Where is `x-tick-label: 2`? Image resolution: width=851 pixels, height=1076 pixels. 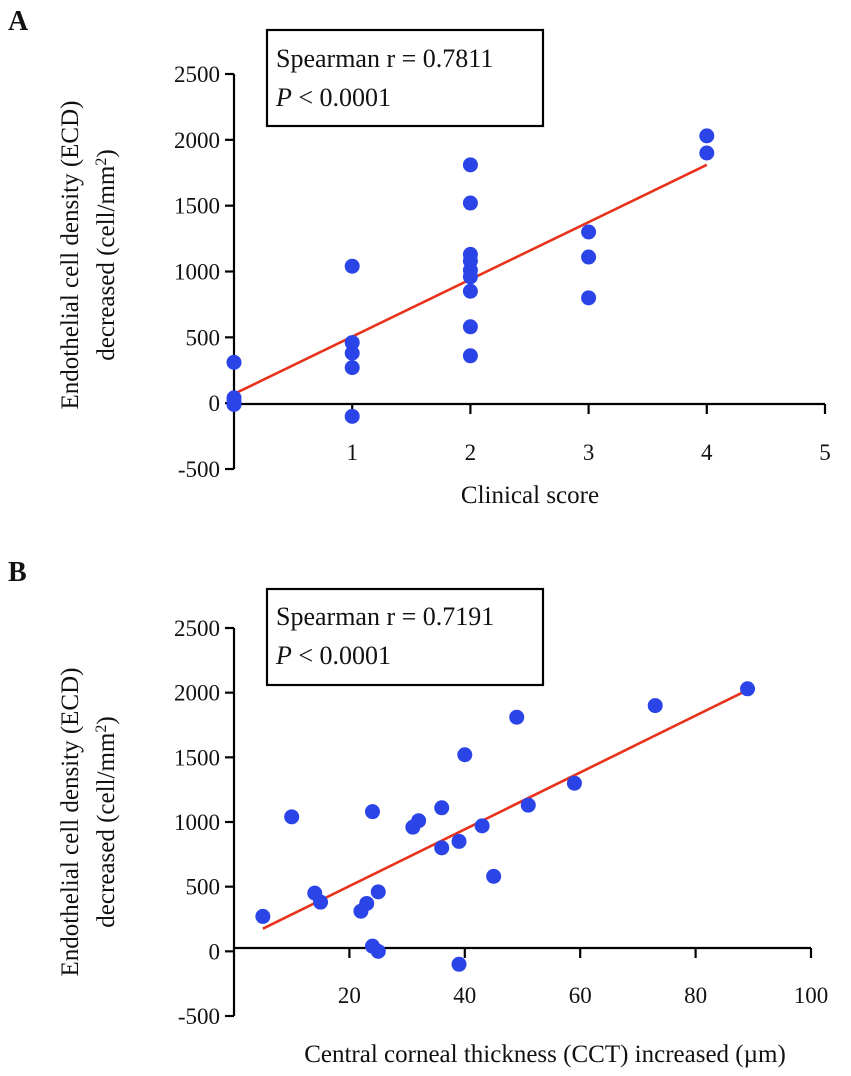 x-tick-label: 2 is located at coordinates (471, 452).